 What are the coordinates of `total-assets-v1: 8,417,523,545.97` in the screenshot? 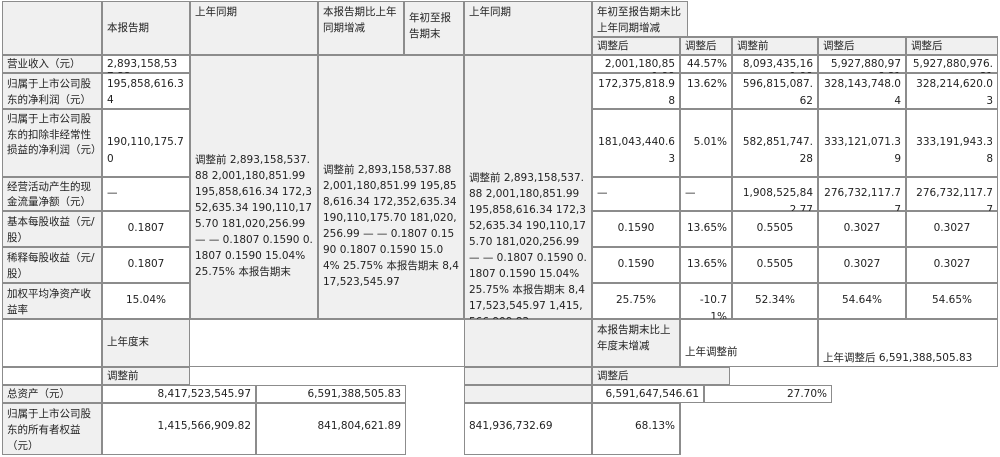 It's located at (179, 394).